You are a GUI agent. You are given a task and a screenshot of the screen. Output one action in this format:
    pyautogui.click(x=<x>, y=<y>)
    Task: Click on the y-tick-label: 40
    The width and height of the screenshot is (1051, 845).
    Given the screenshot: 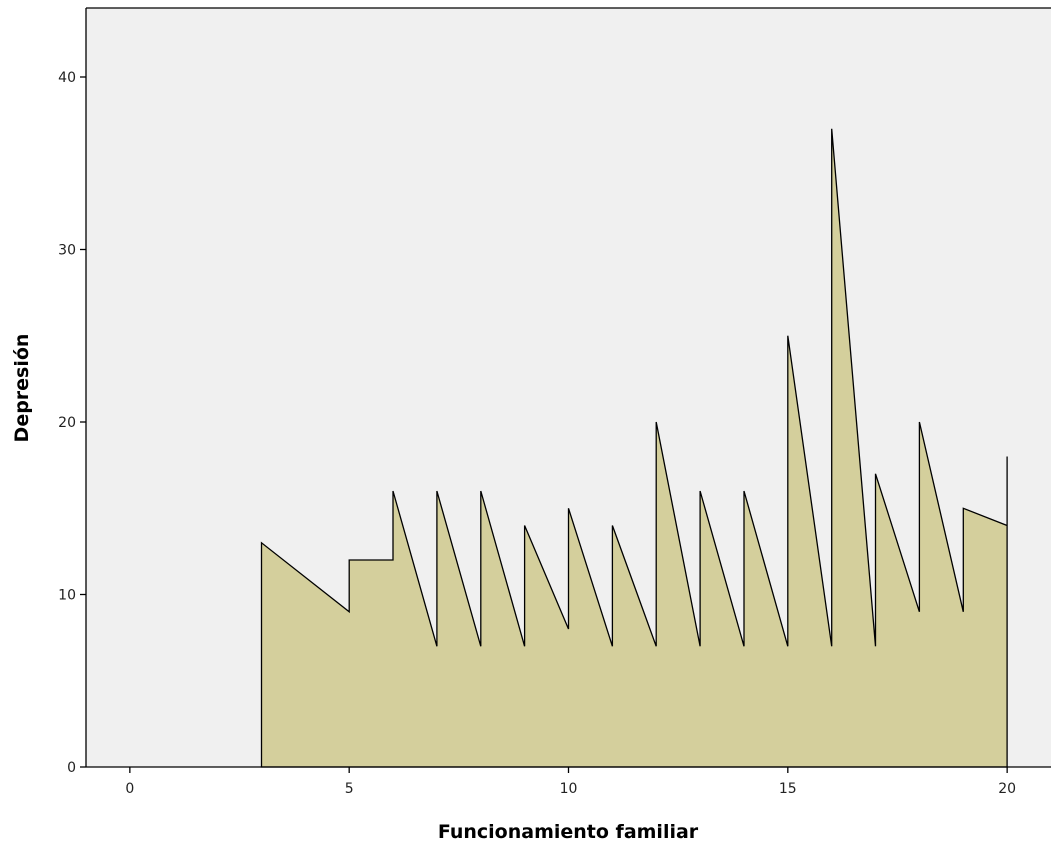 What is the action you would take?
    pyautogui.click(x=67, y=78)
    